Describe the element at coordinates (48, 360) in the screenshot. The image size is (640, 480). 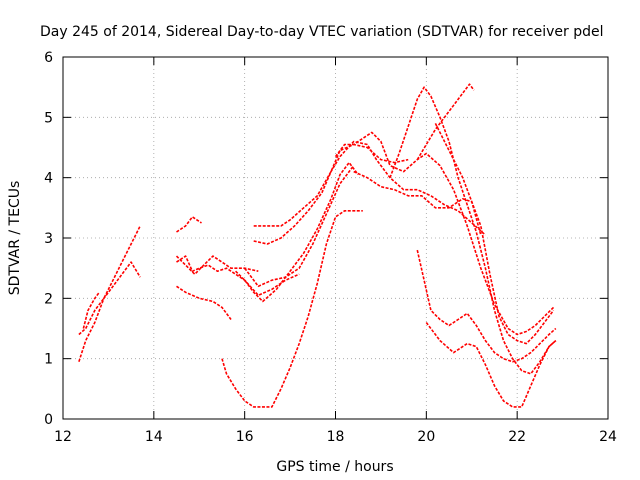
I see `y-tick-label: 1` at that location.